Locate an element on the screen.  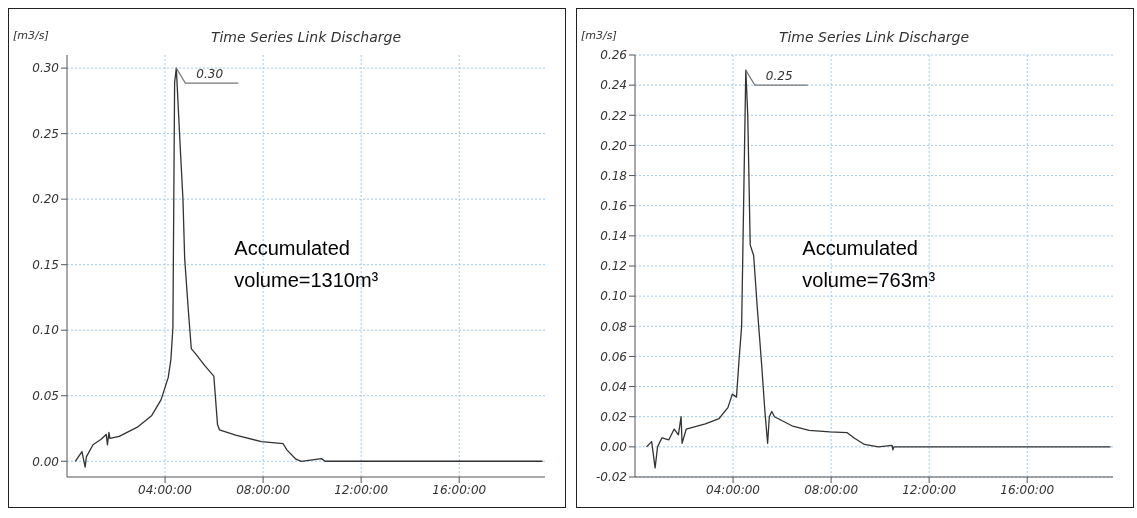
y-tick-label: 0.06 is located at coordinates (614, 356).